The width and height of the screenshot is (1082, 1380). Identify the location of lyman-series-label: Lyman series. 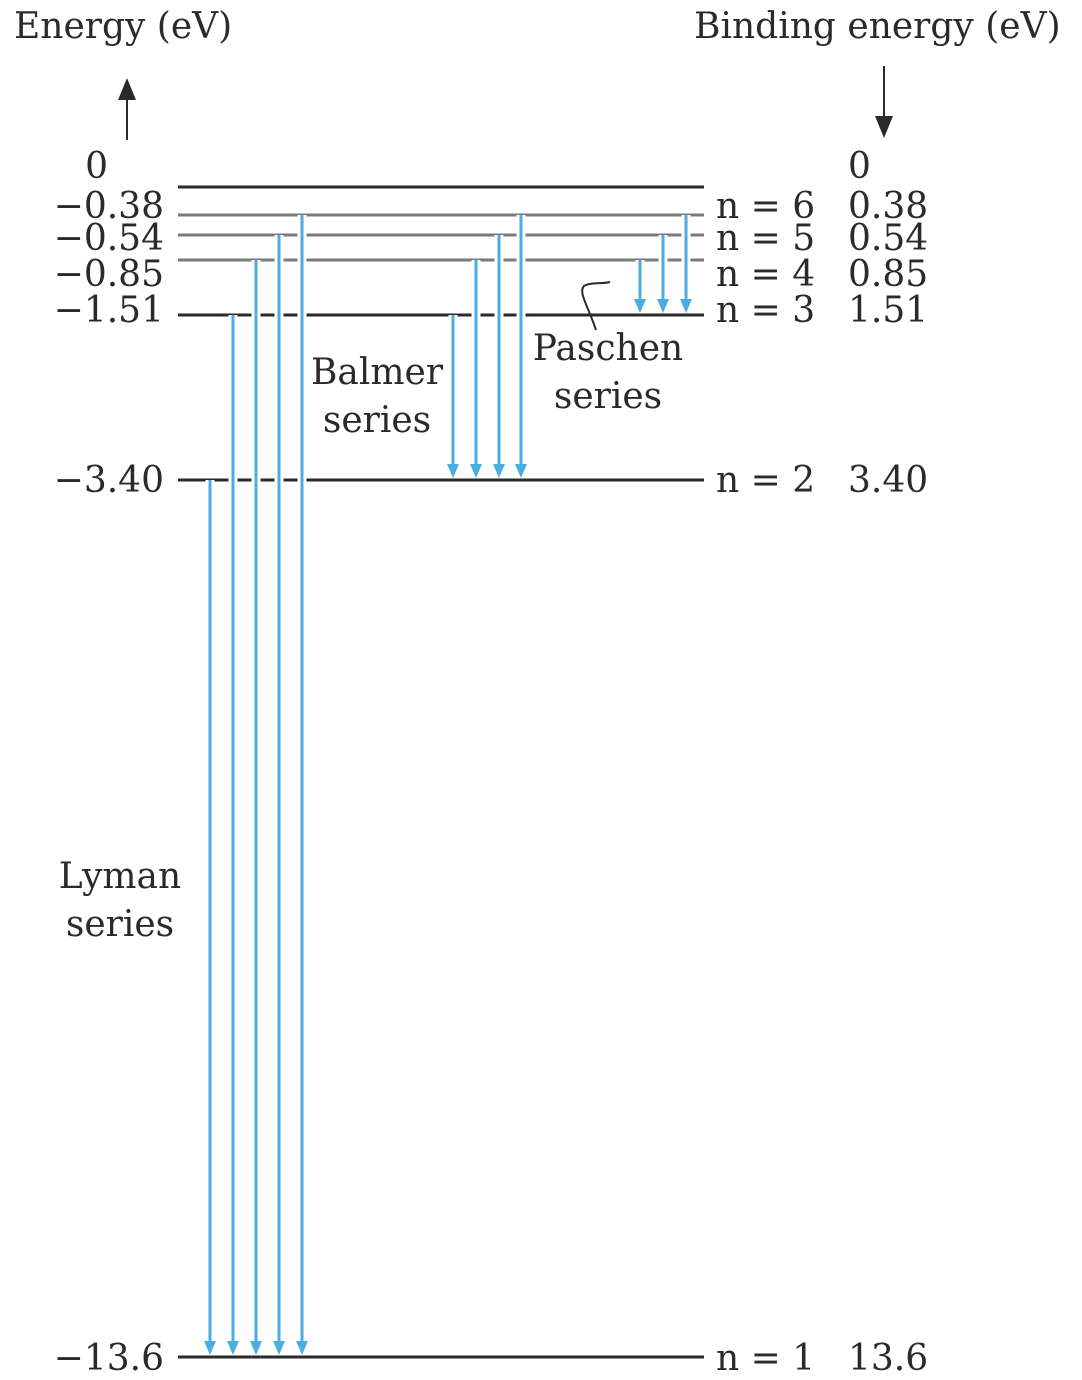
(120, 900).